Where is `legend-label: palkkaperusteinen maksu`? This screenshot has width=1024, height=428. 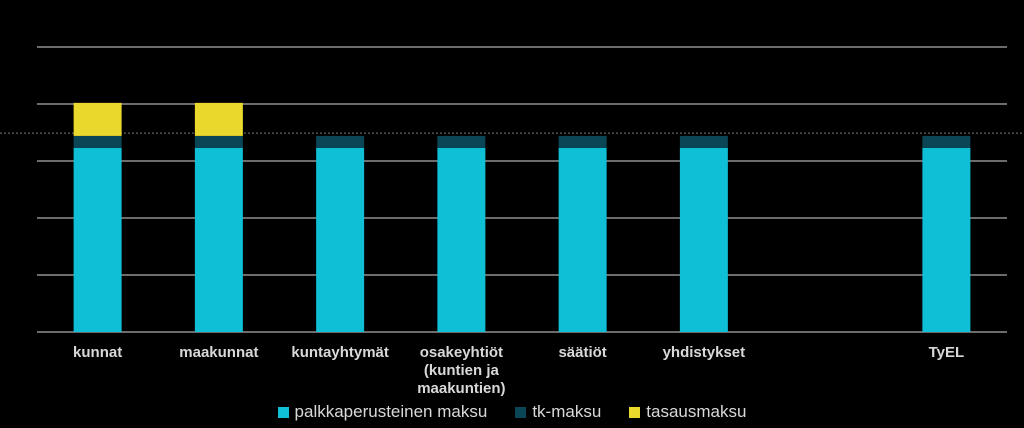
legend-label: palkkaperusteinen maksu is located at coordinates (391, 411).